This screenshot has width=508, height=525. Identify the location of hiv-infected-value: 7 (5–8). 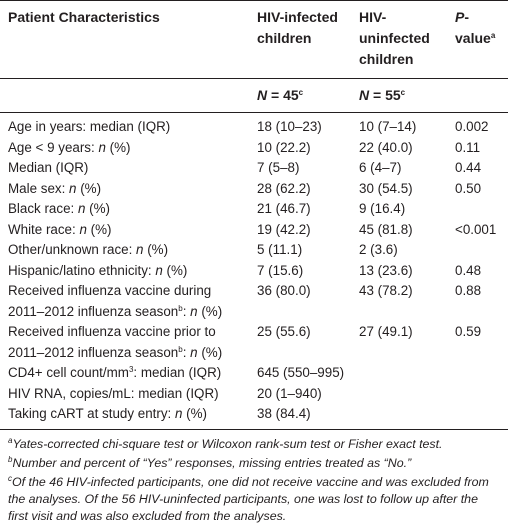
(278, 167).